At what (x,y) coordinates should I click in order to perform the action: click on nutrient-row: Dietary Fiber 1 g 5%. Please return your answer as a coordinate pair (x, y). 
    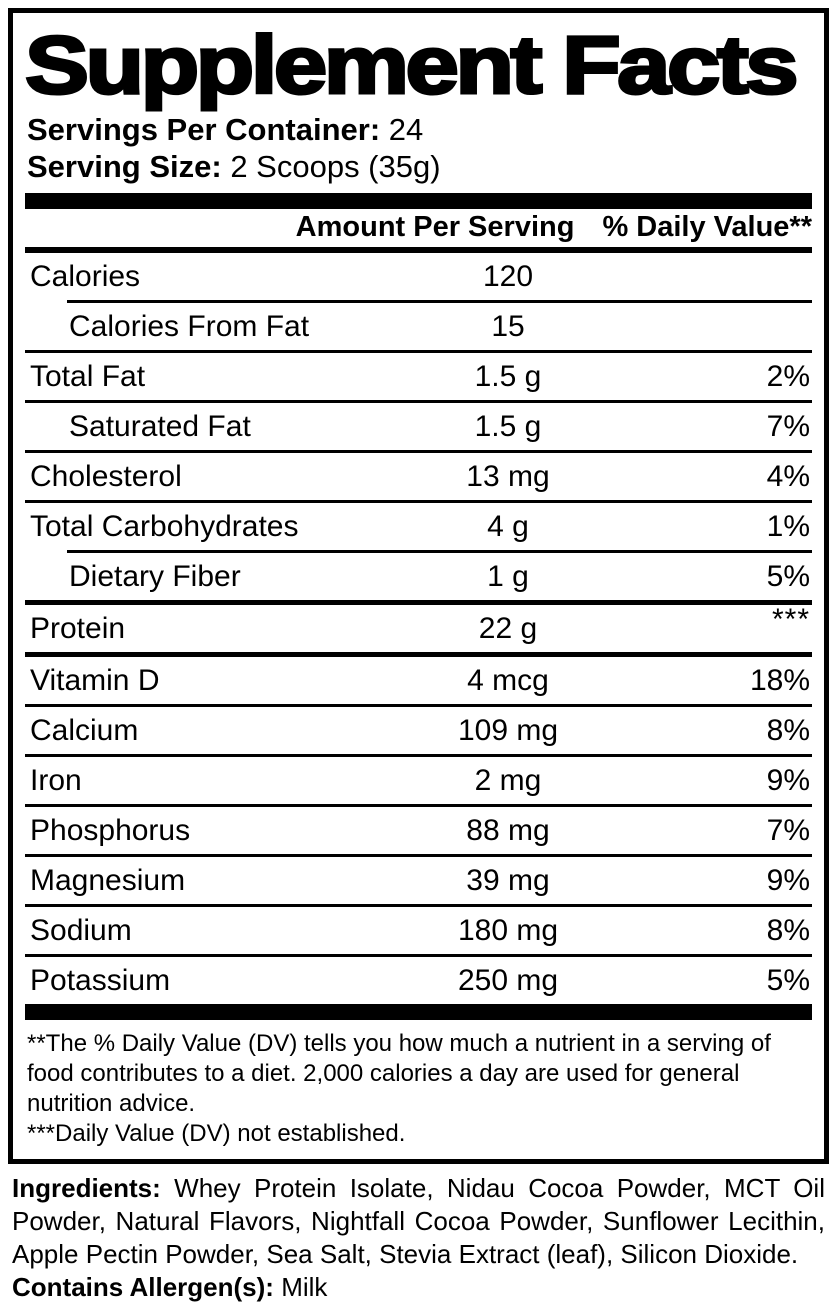
    Looking at the image, I should click on (418, 576).